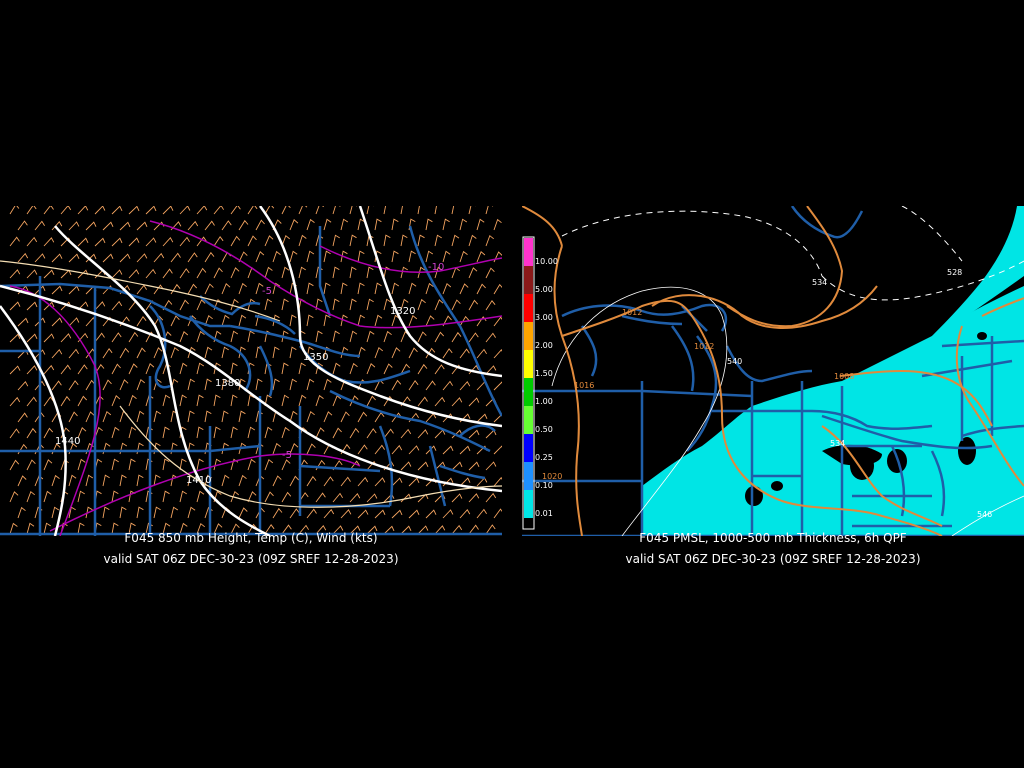  What do you see at coordinates (251, 538) in the screenshot?
I see `left-panel-title: F045 850 mb Height, Temp (C), Wind (kts)` at bounding box center [251, 538].